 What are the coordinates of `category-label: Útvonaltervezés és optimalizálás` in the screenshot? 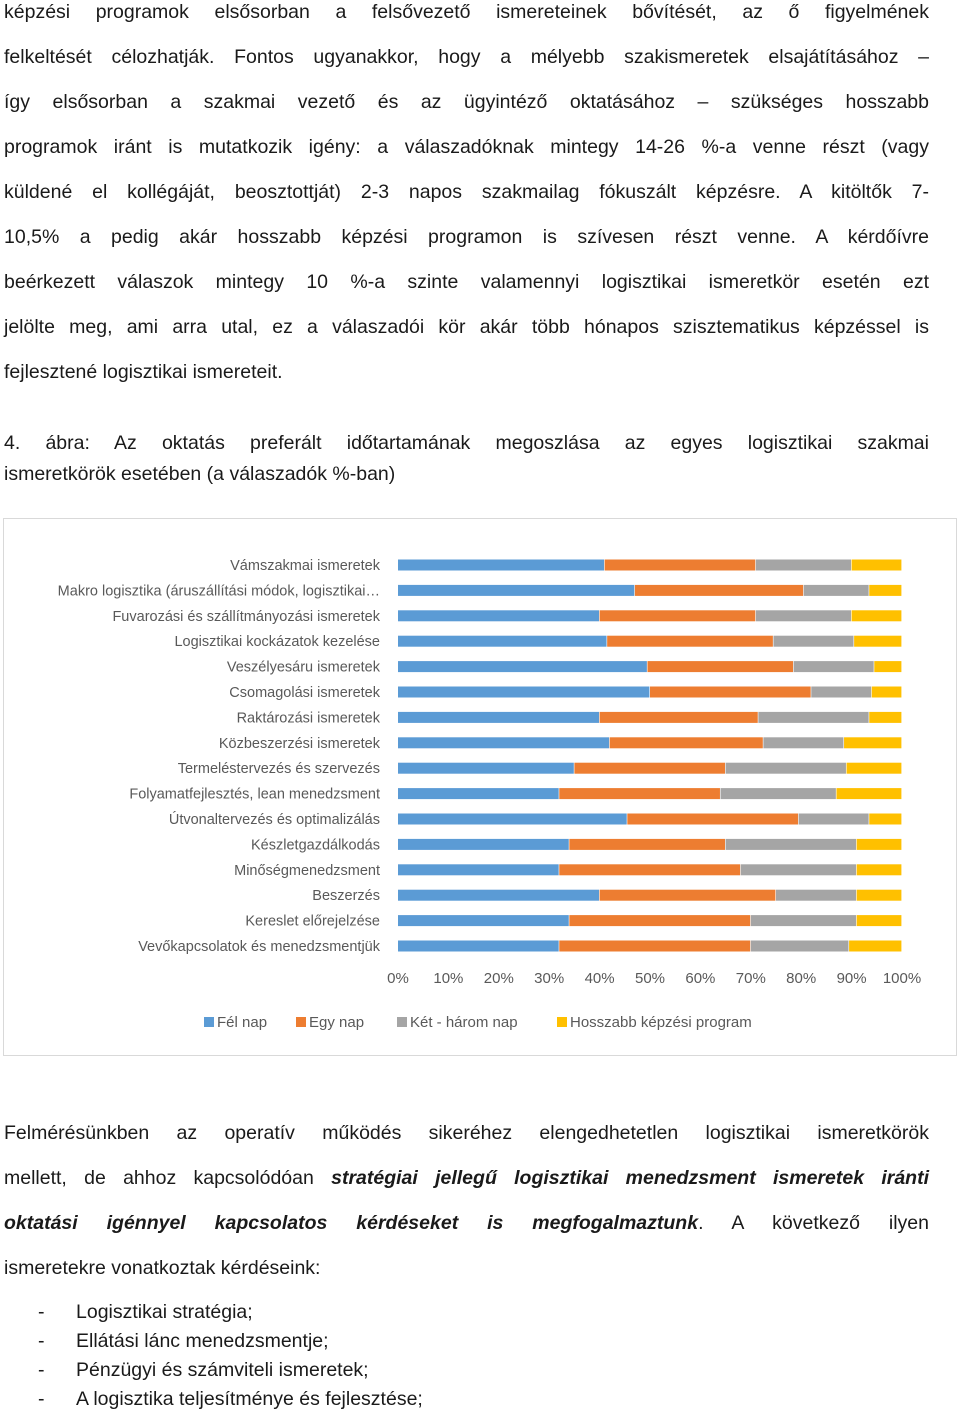 It's located at (274, 819).